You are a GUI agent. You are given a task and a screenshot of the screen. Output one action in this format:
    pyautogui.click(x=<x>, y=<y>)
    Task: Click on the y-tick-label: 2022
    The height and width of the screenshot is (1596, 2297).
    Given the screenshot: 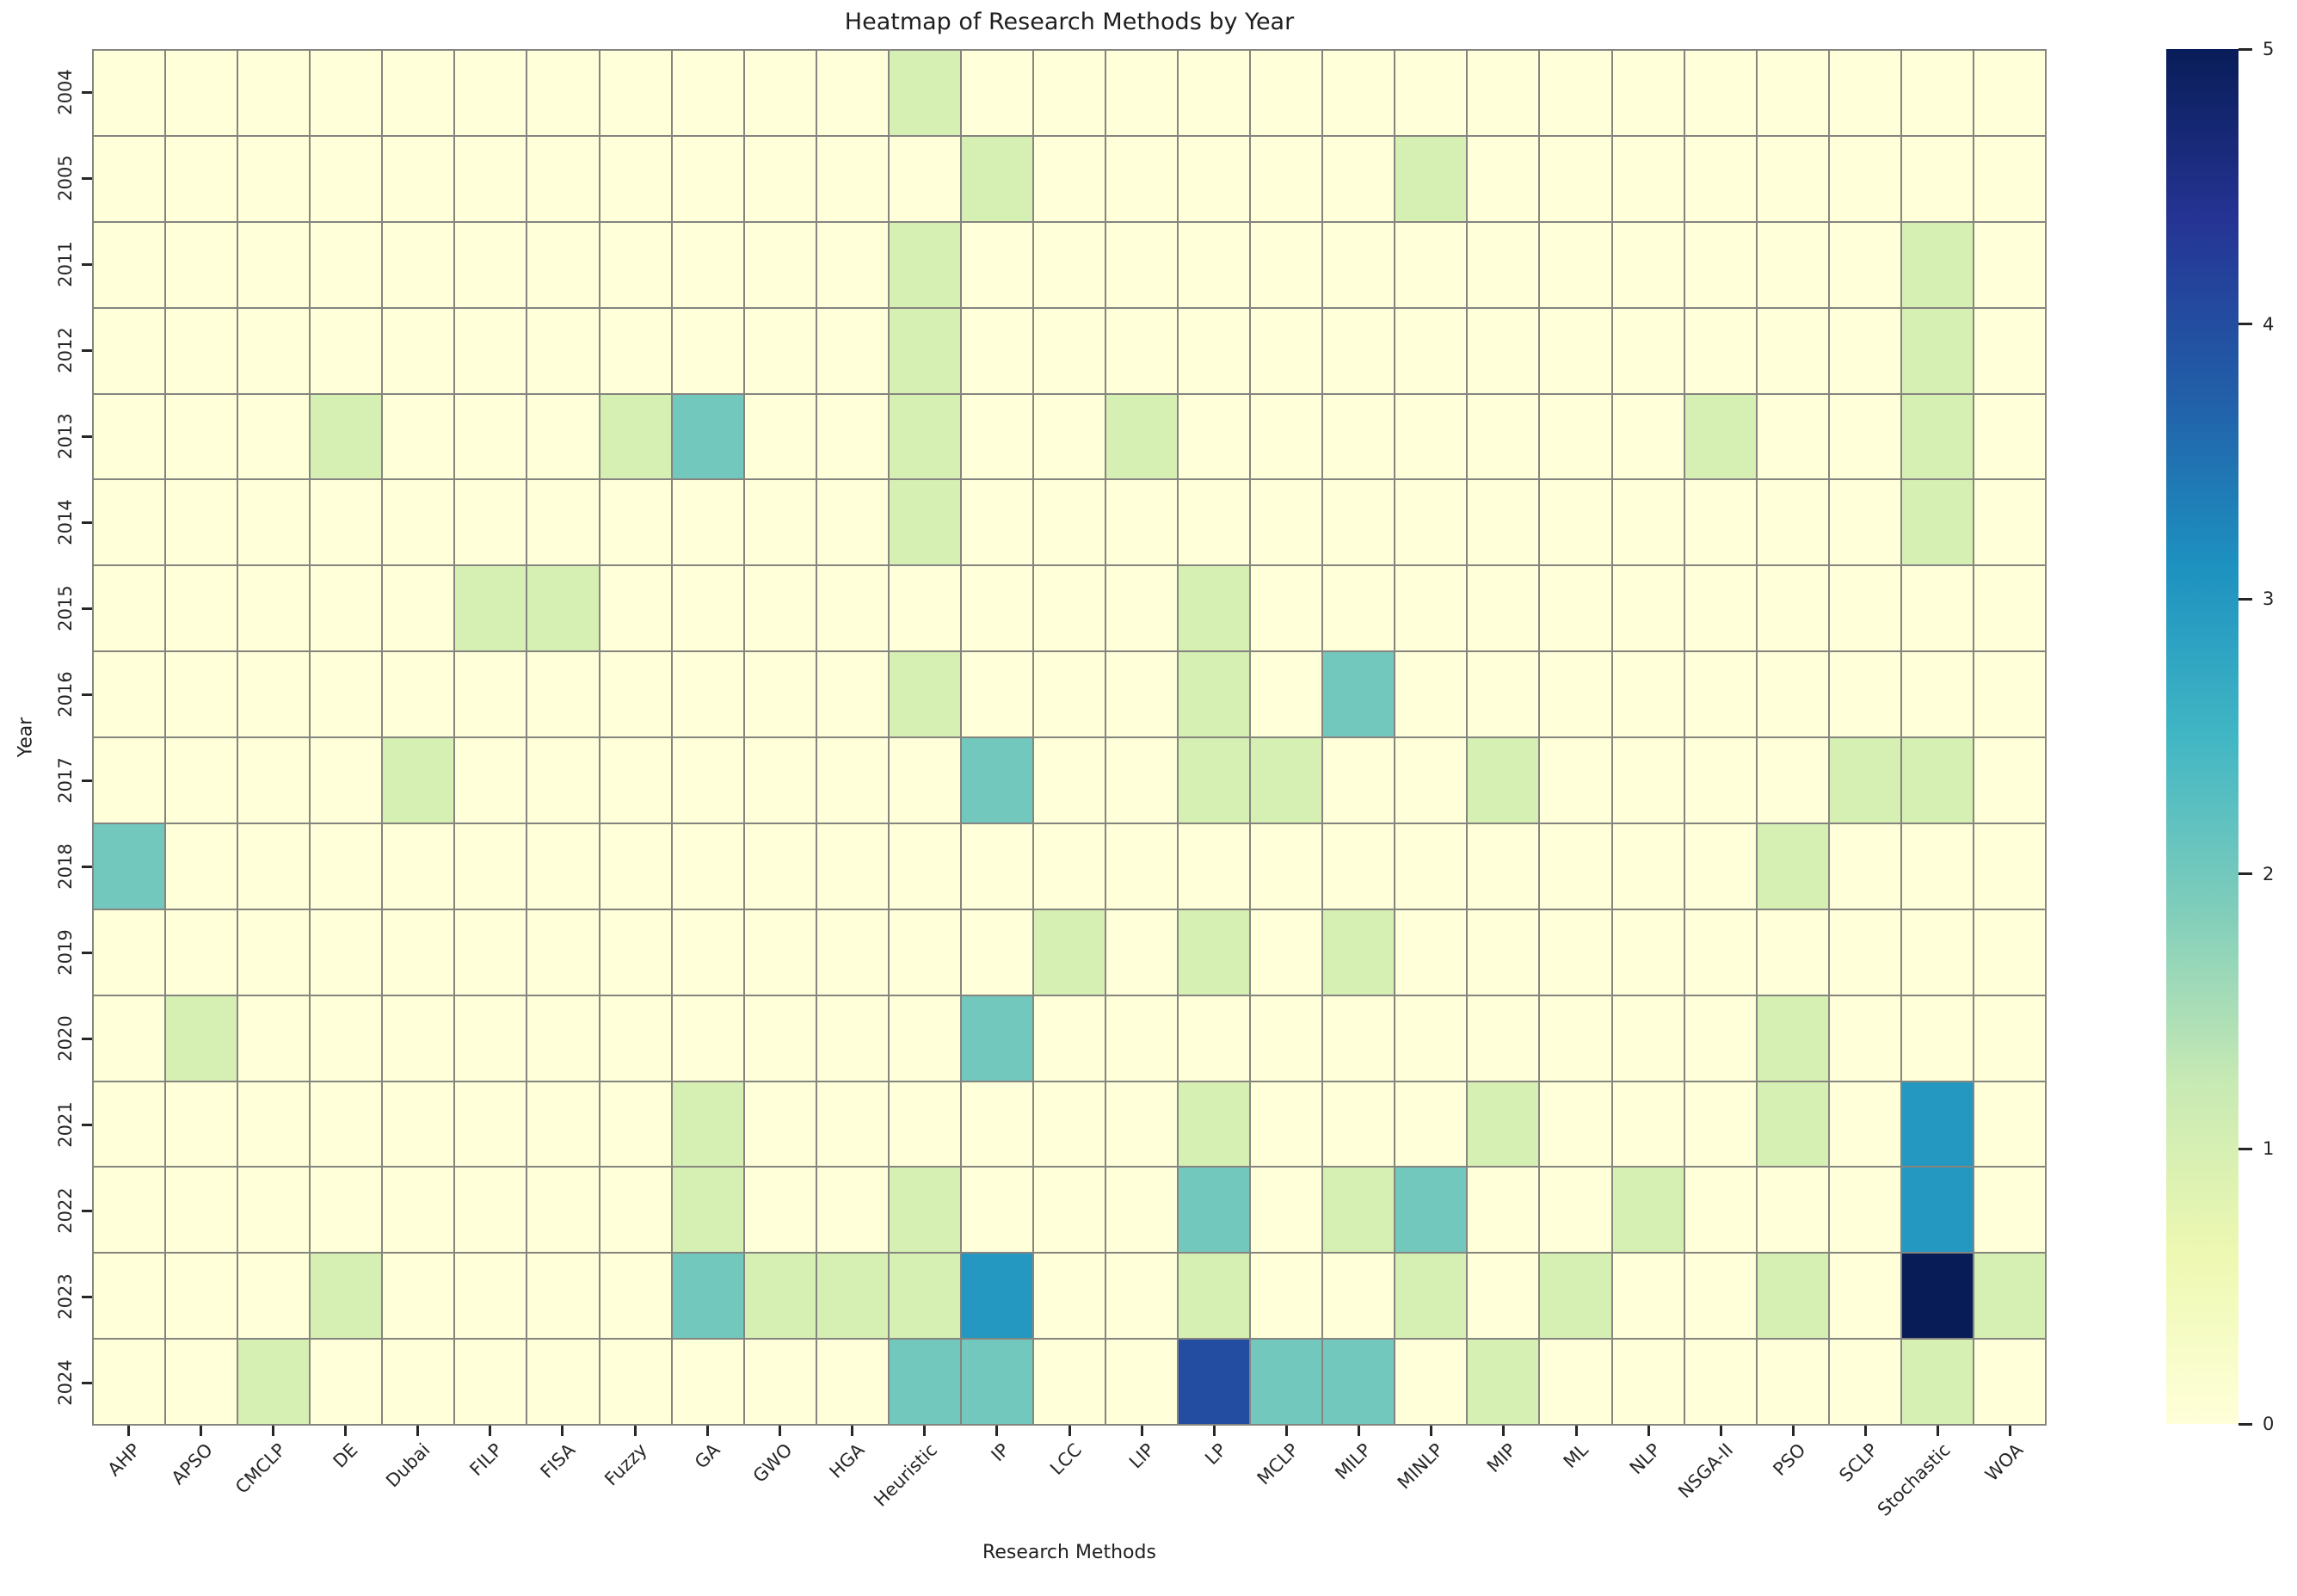 What is the action you would take?
    pyautogui.click(x=65, y=1210)
    